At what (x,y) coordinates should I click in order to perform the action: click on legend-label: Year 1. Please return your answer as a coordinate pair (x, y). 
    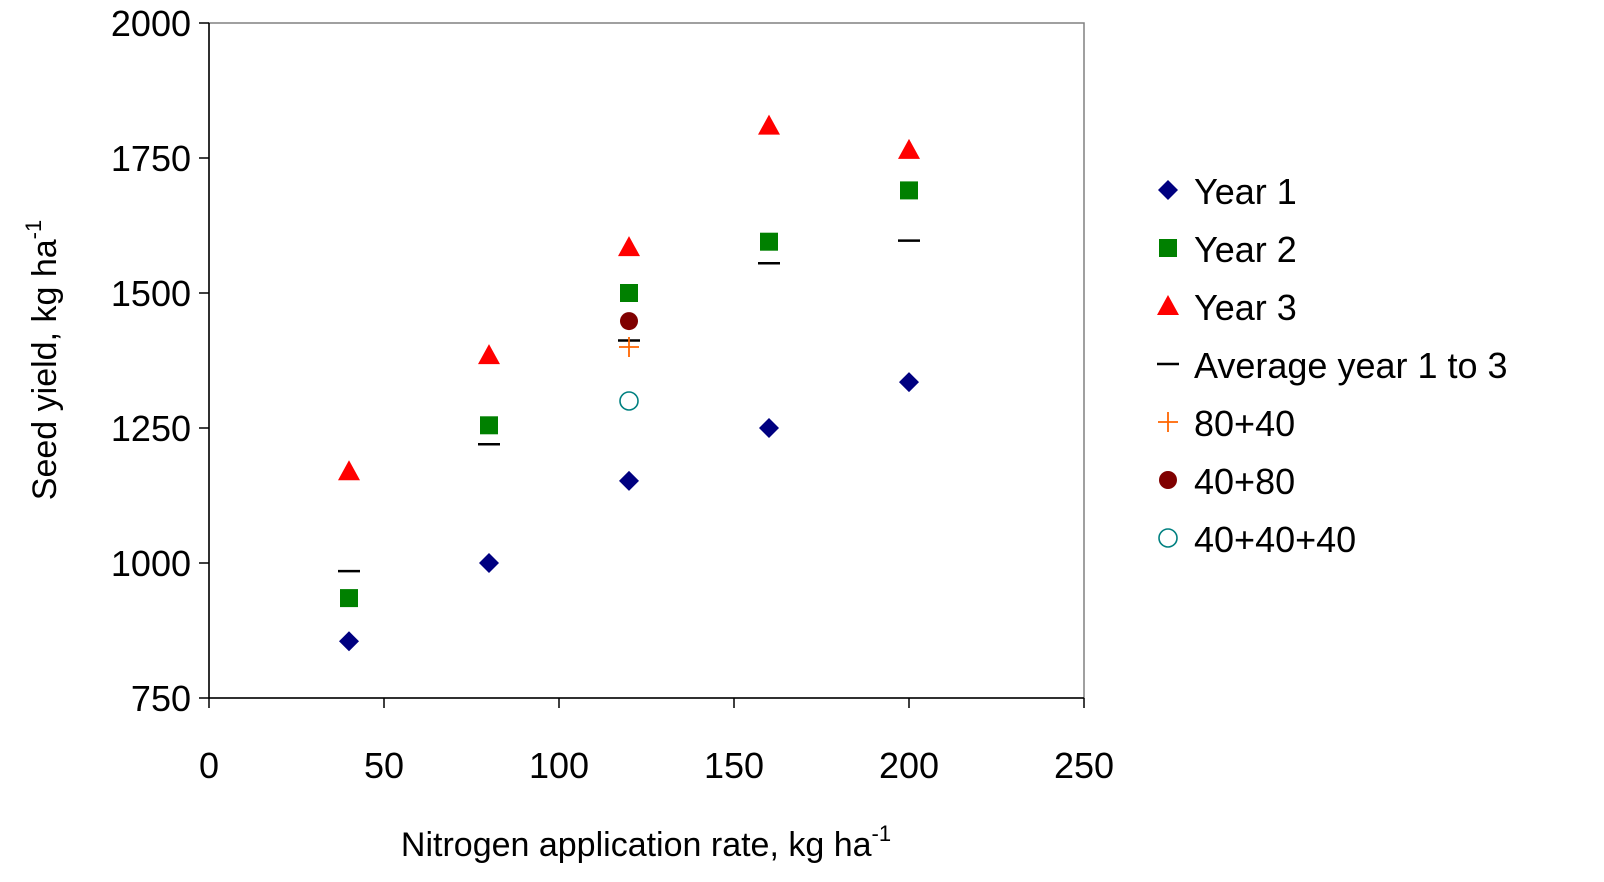
    Looking at the image, I should click on (1245, 191).